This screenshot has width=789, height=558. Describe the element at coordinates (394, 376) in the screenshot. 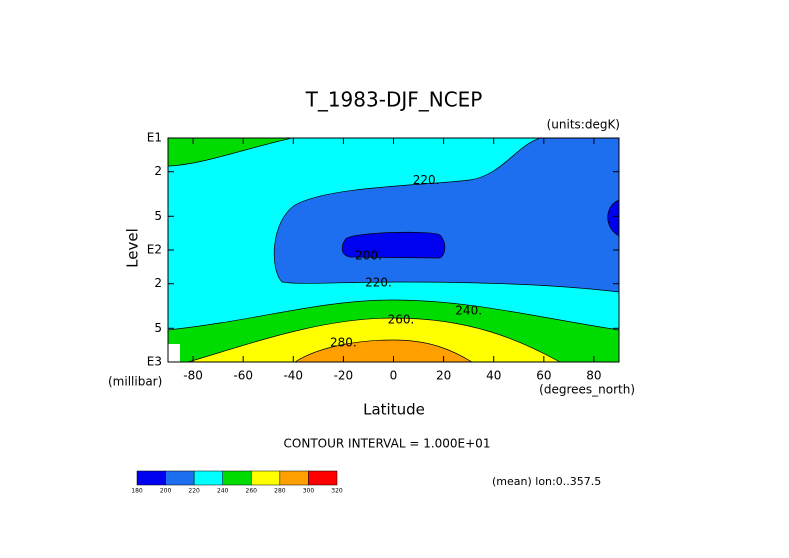

I see `x-tick-label: 0` at that location.